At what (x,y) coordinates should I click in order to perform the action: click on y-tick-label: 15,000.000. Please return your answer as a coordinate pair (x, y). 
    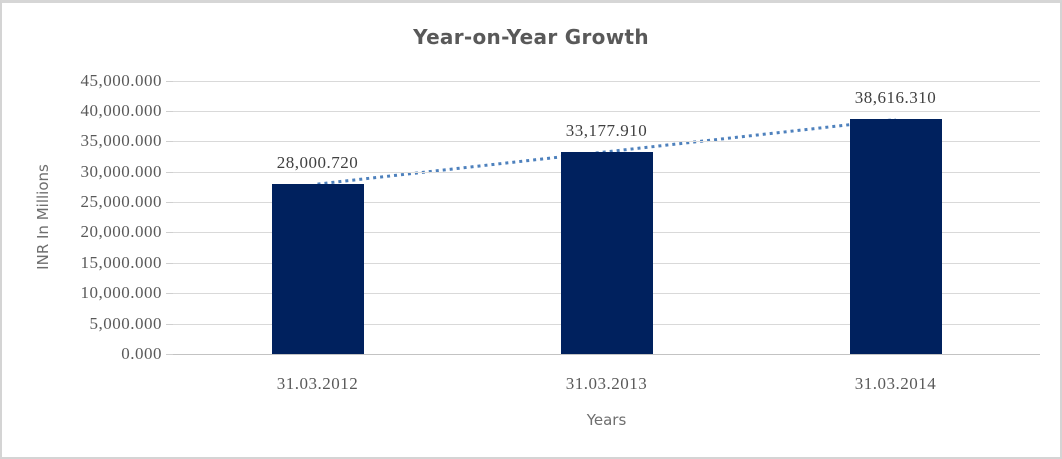
    Looking at the image, I should click on (121, 262).